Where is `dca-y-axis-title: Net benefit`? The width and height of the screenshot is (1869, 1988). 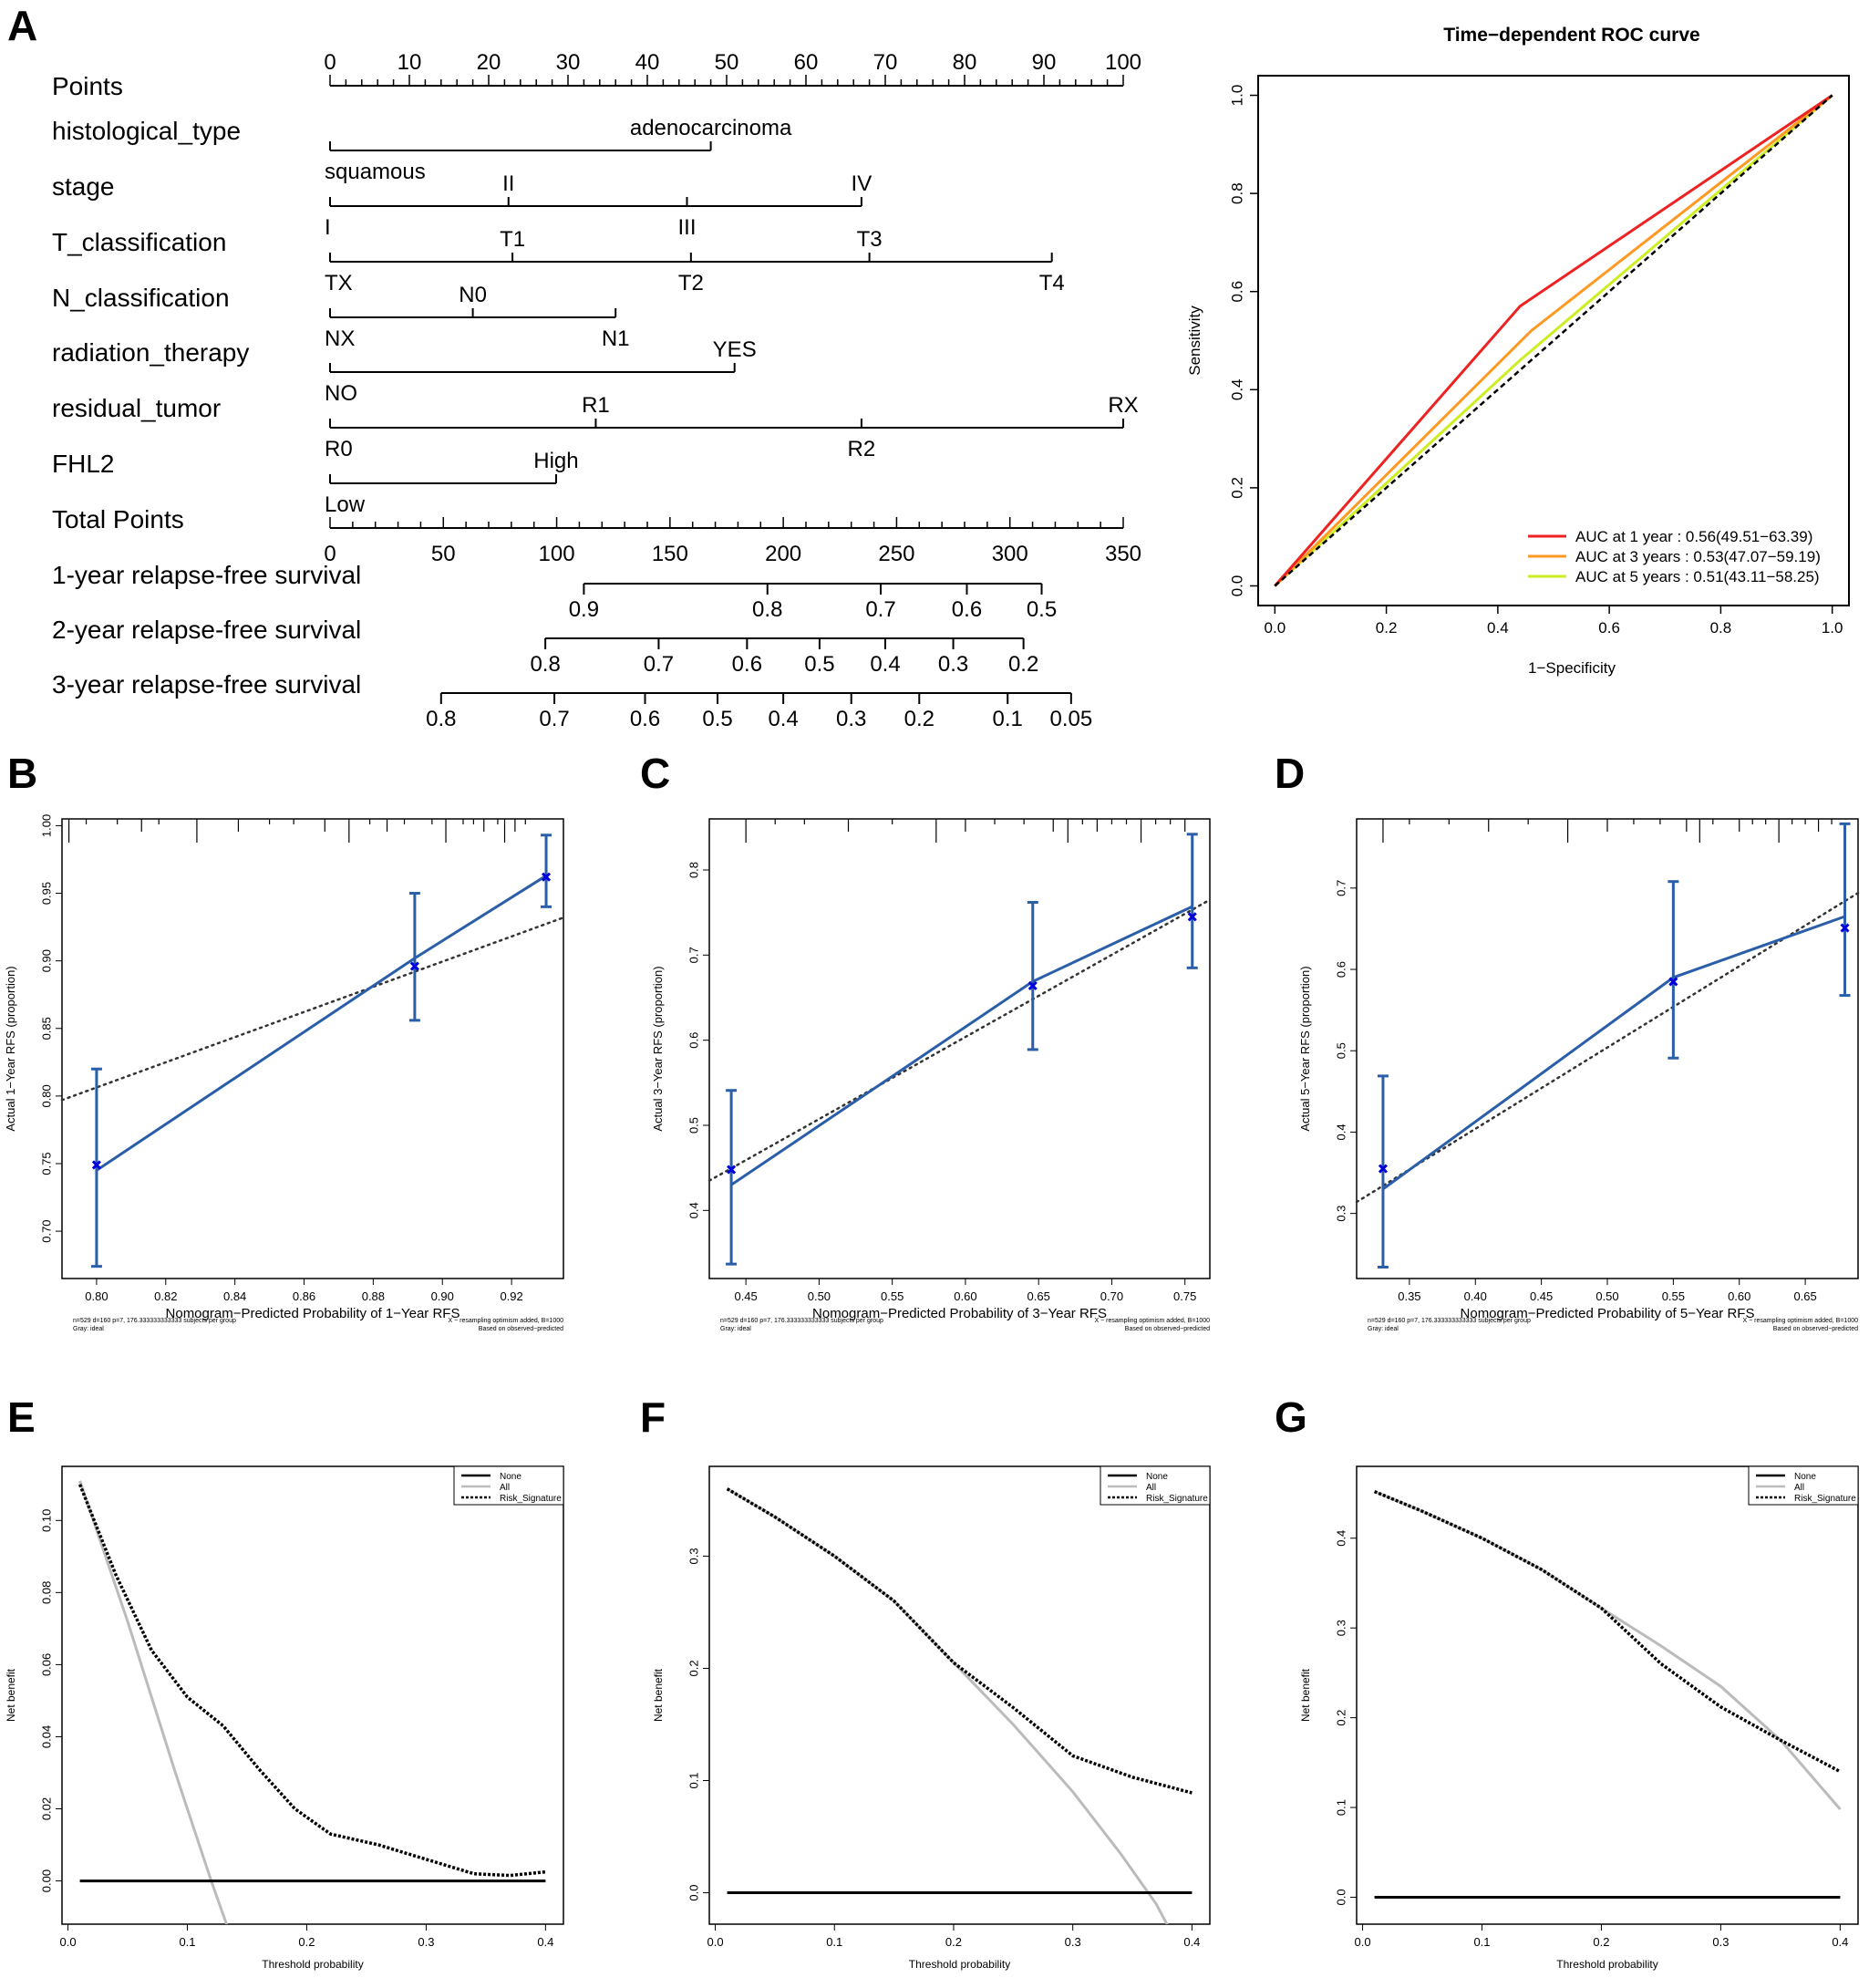
dca-y-axis-title: Net benefit is located at coordinates (11, 1695).